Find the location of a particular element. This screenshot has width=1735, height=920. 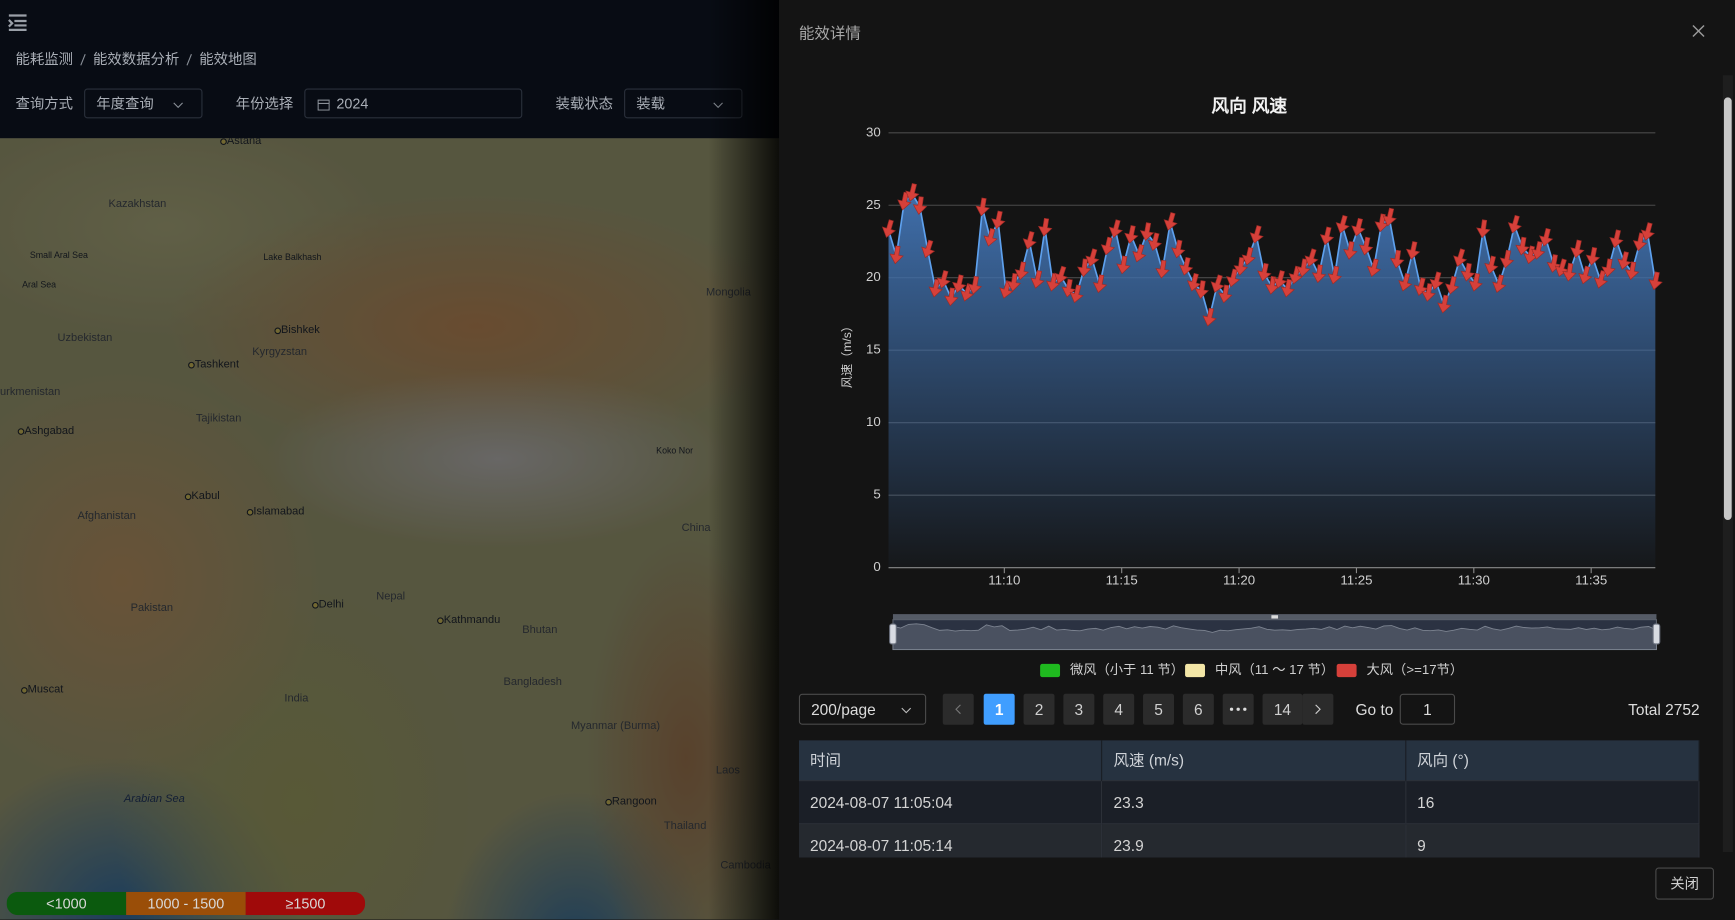

close-button: 关闭 is located at coordinates (1684, 883).